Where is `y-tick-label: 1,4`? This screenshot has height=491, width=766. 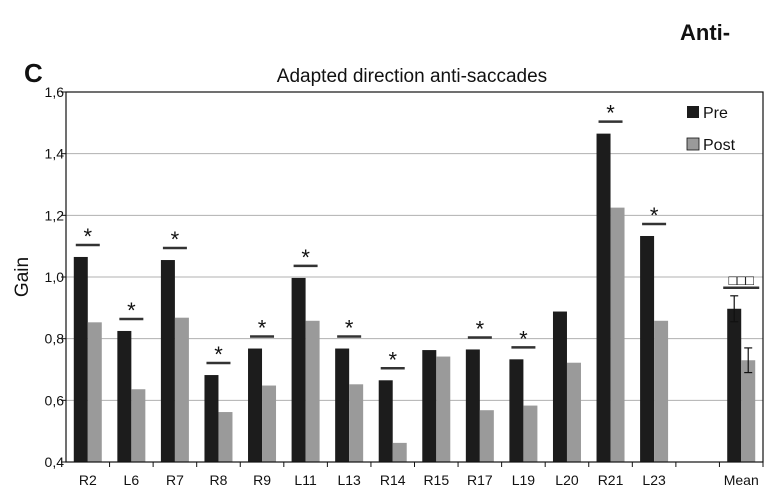
y-tick-label: 1,4 is located at coordinates (55, 154).